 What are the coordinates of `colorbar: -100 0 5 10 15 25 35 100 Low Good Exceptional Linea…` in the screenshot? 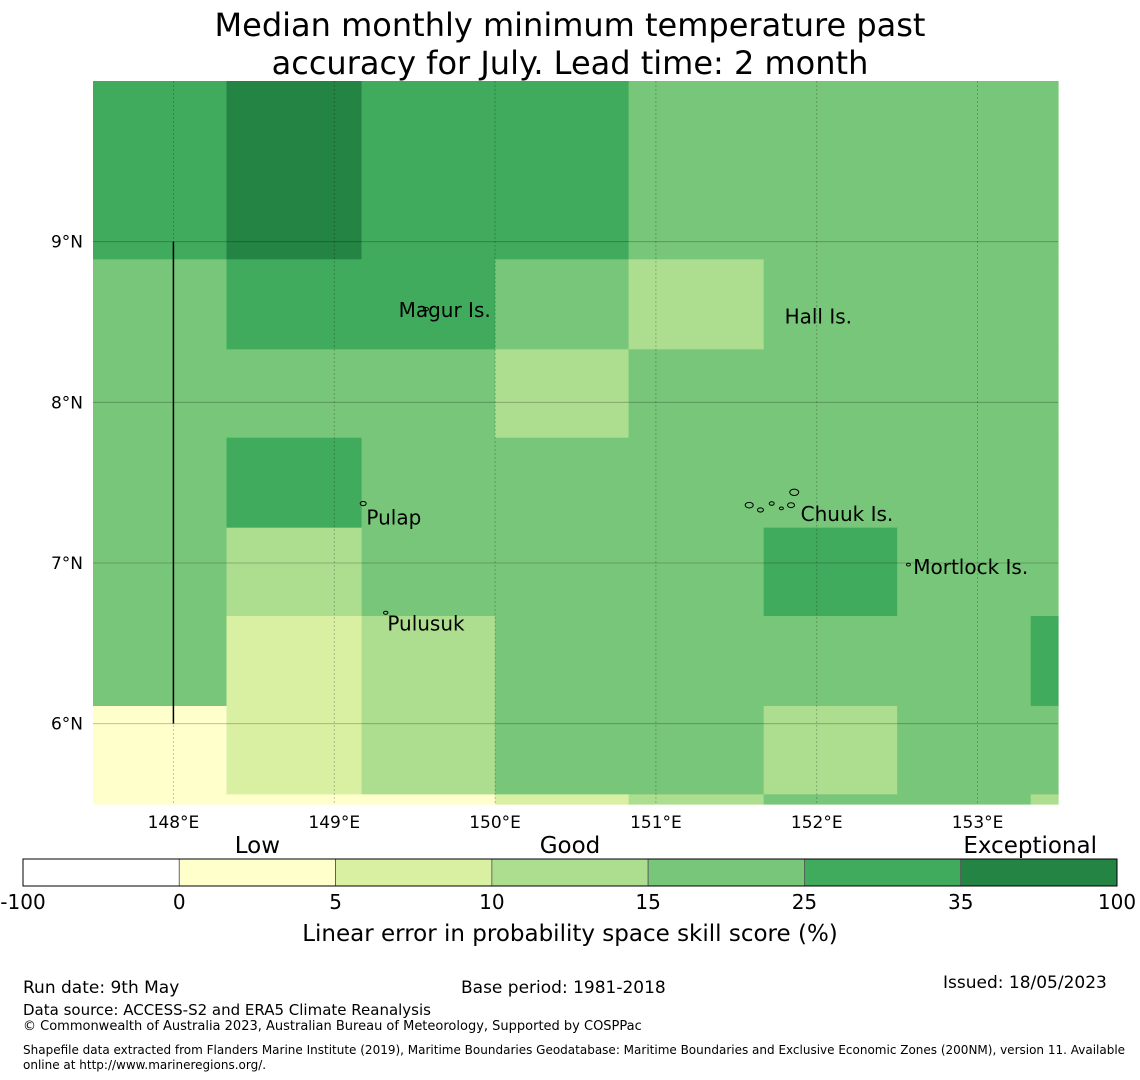 It's located at (568, 890).